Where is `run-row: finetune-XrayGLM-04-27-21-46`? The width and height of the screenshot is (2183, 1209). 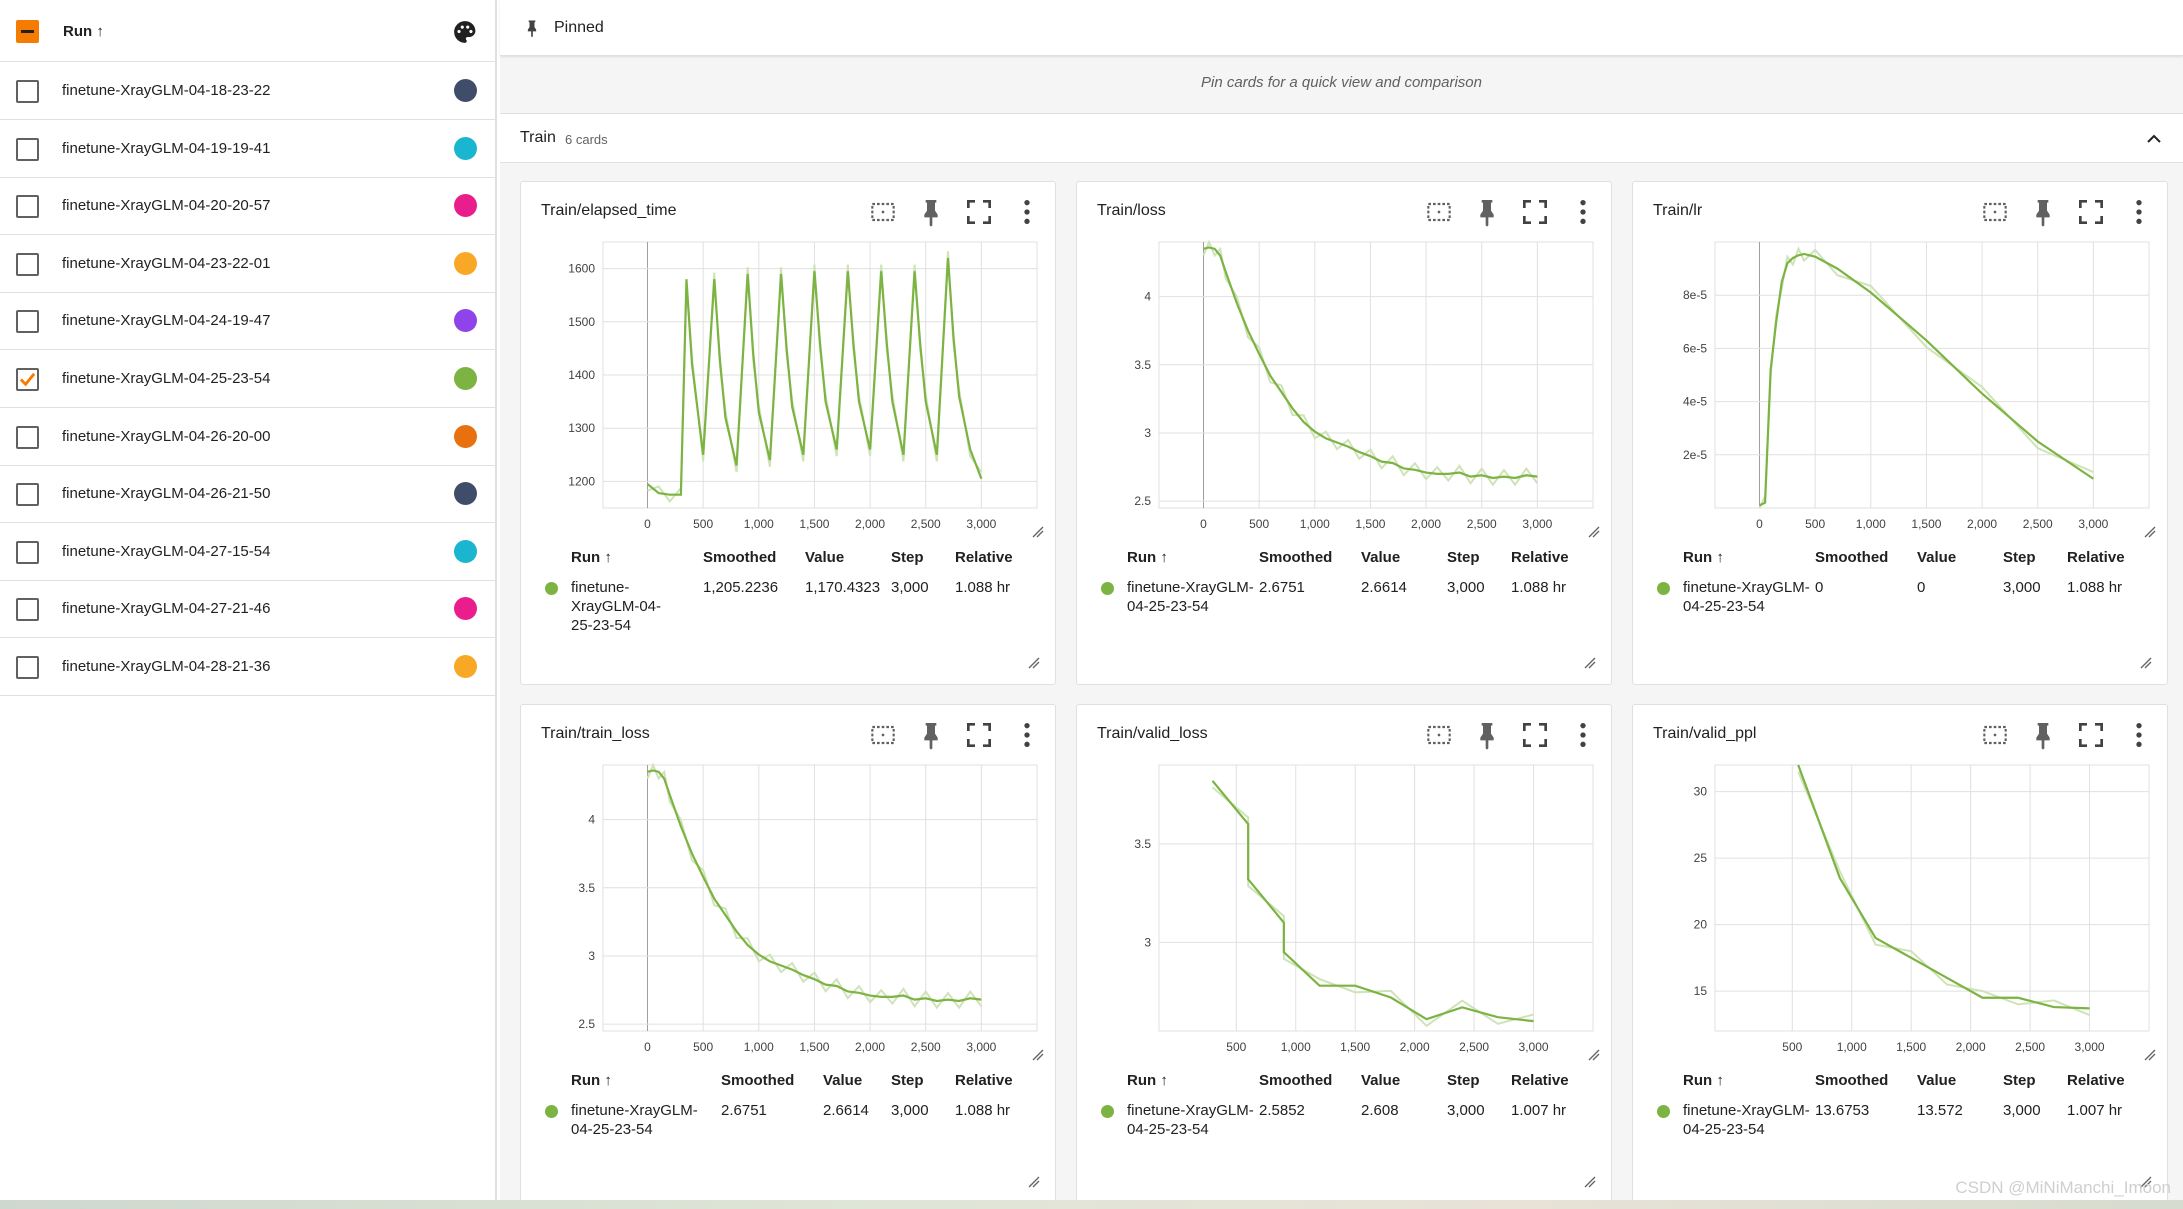
run-row: finetune-XrayGLM-04-27-21-46 is located at coordinates (247, 609).